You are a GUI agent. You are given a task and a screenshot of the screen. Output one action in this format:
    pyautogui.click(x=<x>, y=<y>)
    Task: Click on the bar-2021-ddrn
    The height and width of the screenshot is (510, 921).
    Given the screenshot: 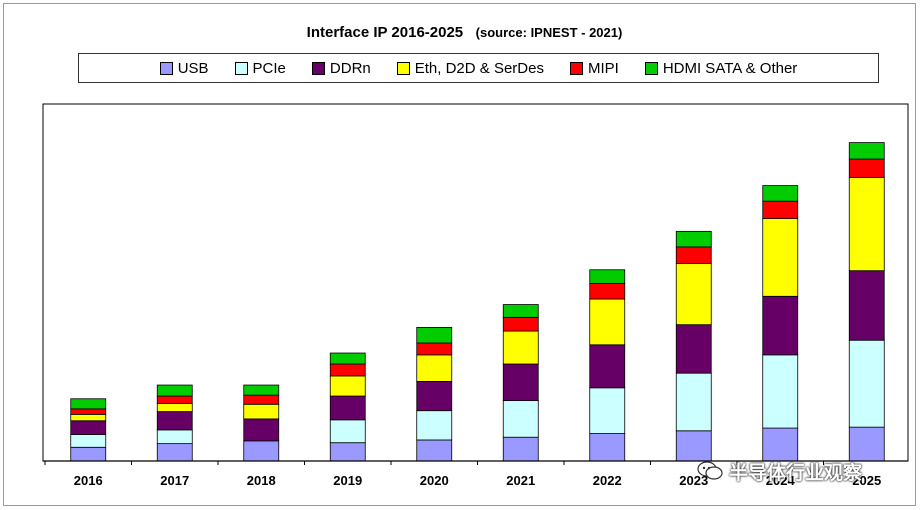 What is the action you would take?
    pyautogui.click(x=520, y=382)
    